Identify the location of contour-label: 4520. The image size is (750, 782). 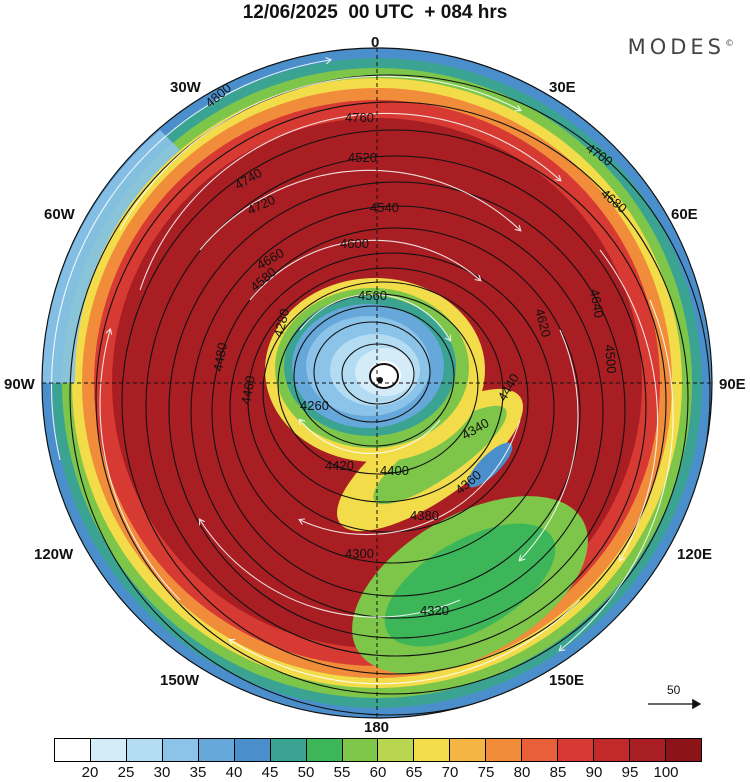
(362, 157).